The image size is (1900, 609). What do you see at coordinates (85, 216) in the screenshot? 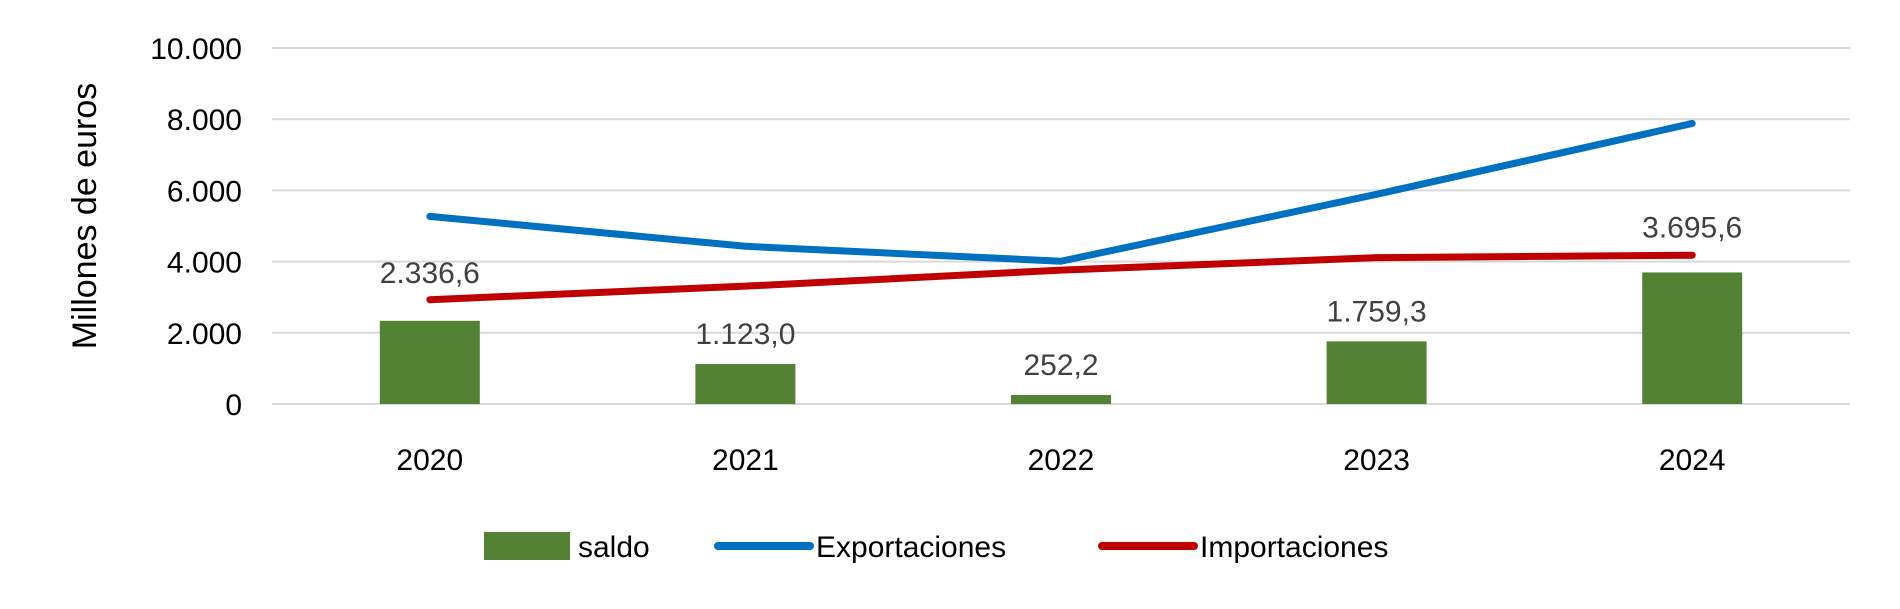
I see `y-axis-label: Millones de euros` at bounding box center [85, 216].